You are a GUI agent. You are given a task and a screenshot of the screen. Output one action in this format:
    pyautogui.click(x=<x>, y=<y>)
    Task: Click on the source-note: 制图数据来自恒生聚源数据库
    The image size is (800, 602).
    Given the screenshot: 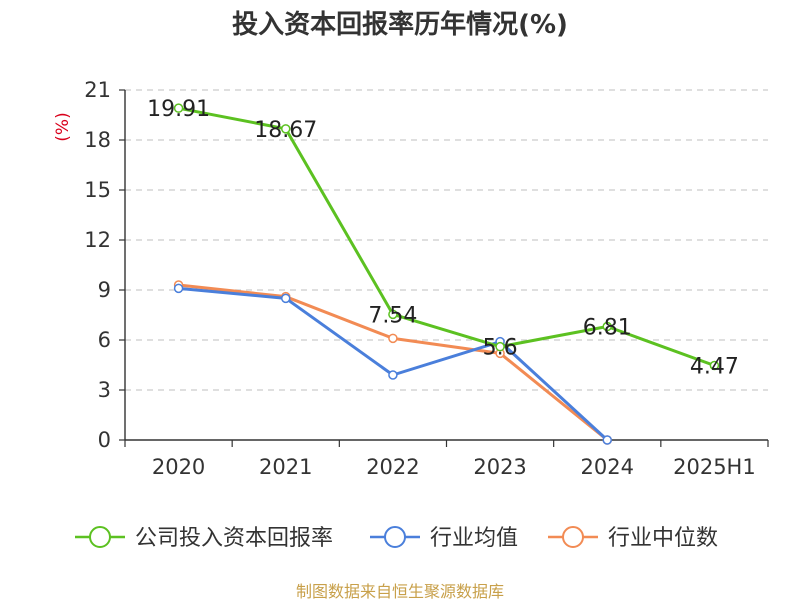 What is the action you would take?
    pyautogui.click(x=399, y=591)
    